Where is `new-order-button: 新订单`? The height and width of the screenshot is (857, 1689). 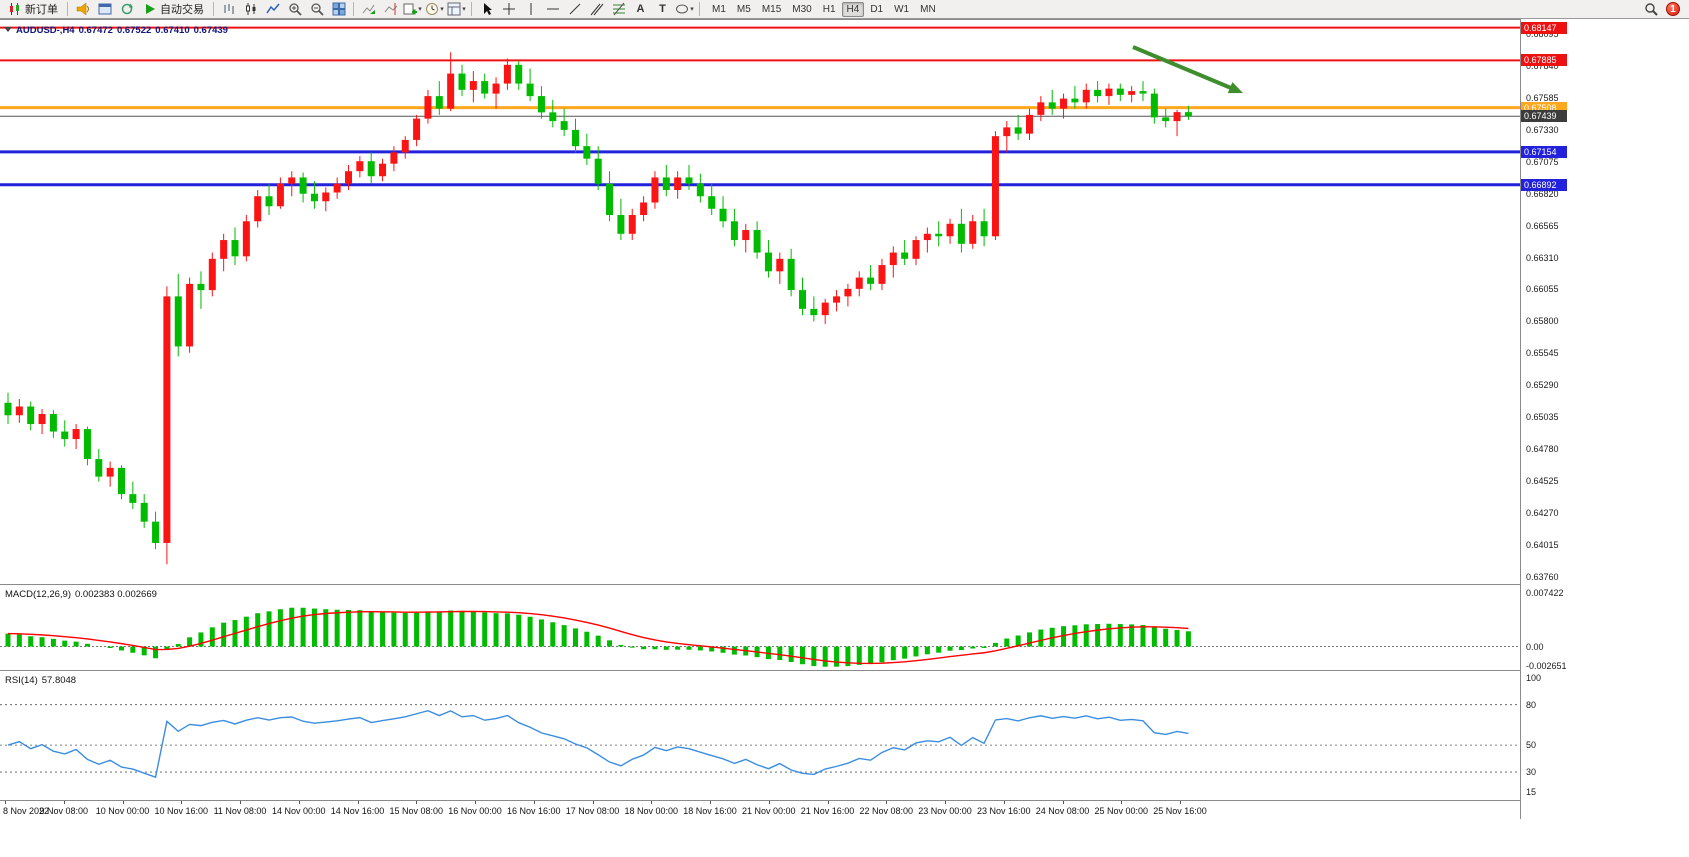
new-order-button: 新订单 is located at coordinates (33, 9).